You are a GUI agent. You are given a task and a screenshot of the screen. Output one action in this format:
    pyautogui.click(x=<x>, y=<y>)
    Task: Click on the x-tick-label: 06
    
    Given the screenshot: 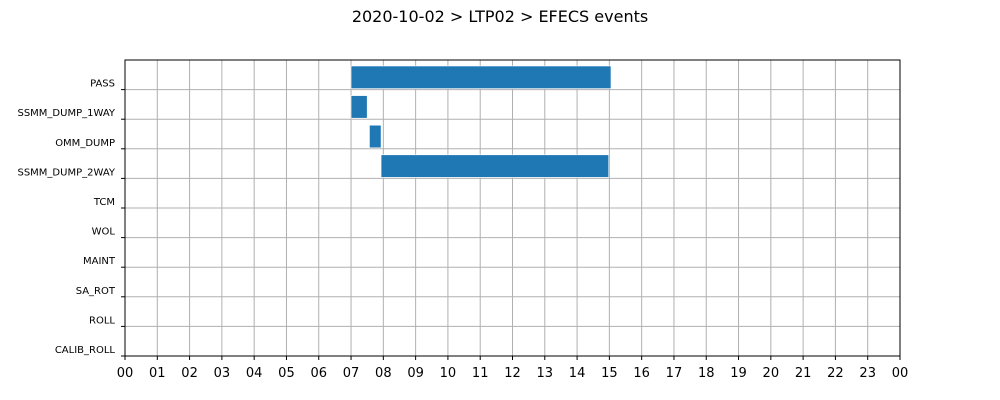 What is the action you would take?
    pyautogui.click(x=318, y=373)
    